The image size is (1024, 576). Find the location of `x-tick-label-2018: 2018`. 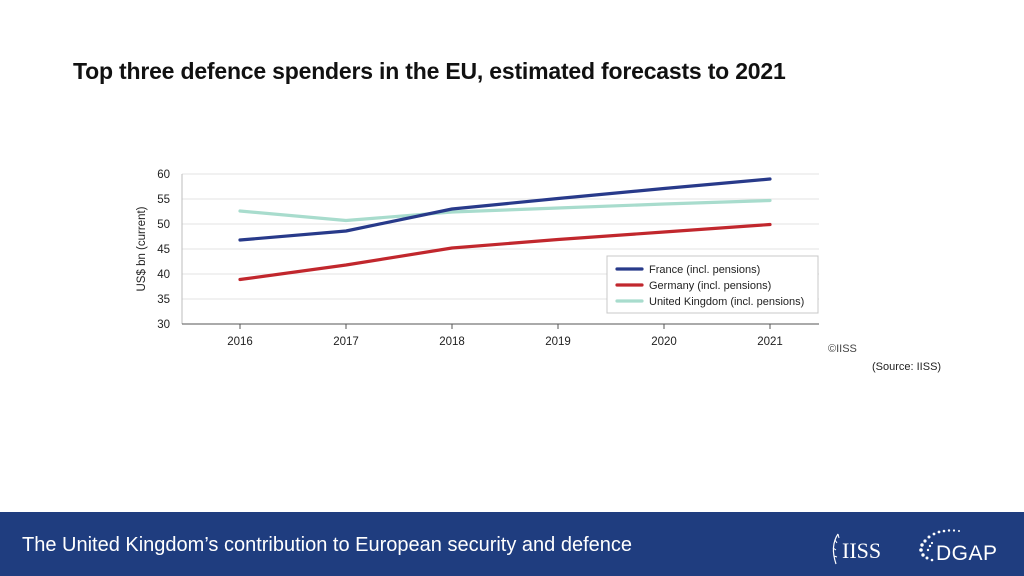

x-tick-label-2018: 2018 is located at coordinates (452, 342).